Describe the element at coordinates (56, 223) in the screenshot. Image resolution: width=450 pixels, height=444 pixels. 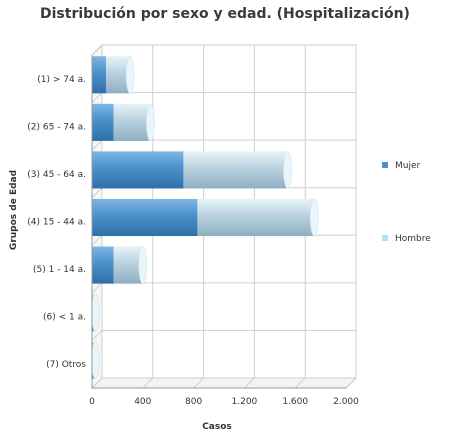
I see `y-tick-label: (4) 15 - 44 a.` at that location.